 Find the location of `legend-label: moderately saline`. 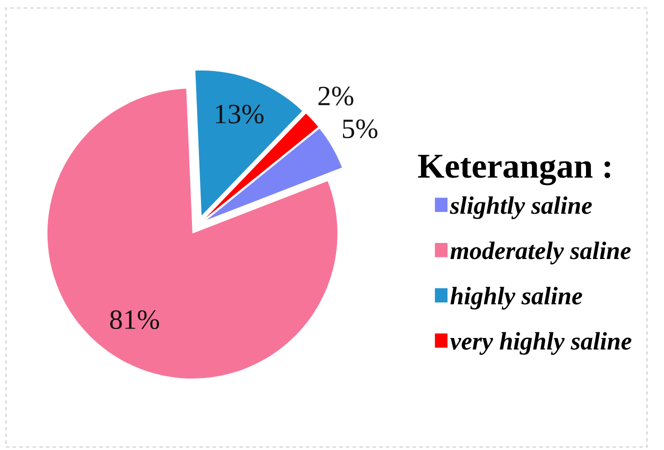

legend-label: moderately saline is located at coordinates (540, 253).